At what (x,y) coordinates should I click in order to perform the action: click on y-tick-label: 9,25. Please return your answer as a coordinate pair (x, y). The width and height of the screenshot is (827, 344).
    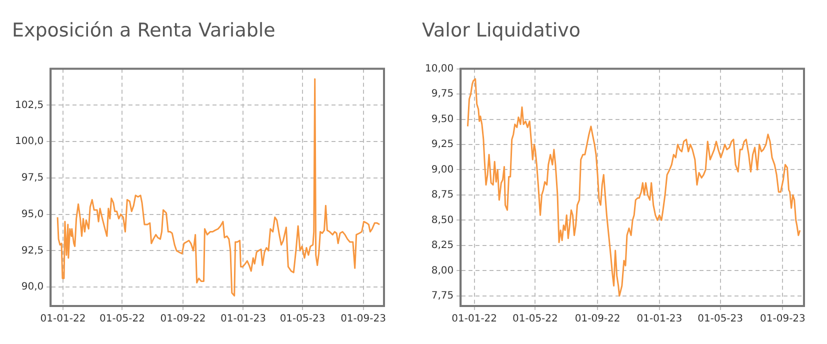
    Looking at the image, I should click on (442, 144).